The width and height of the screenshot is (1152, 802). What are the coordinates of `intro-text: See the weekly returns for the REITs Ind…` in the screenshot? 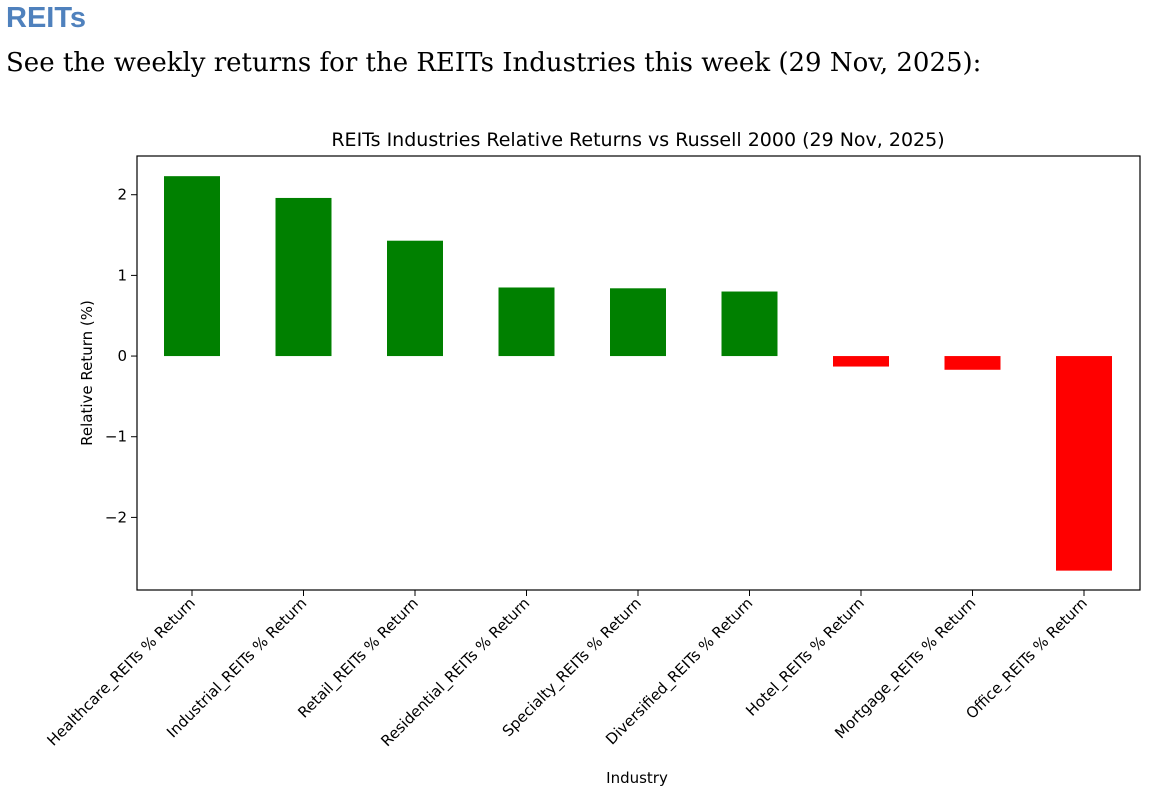 It's located at (494, 63).